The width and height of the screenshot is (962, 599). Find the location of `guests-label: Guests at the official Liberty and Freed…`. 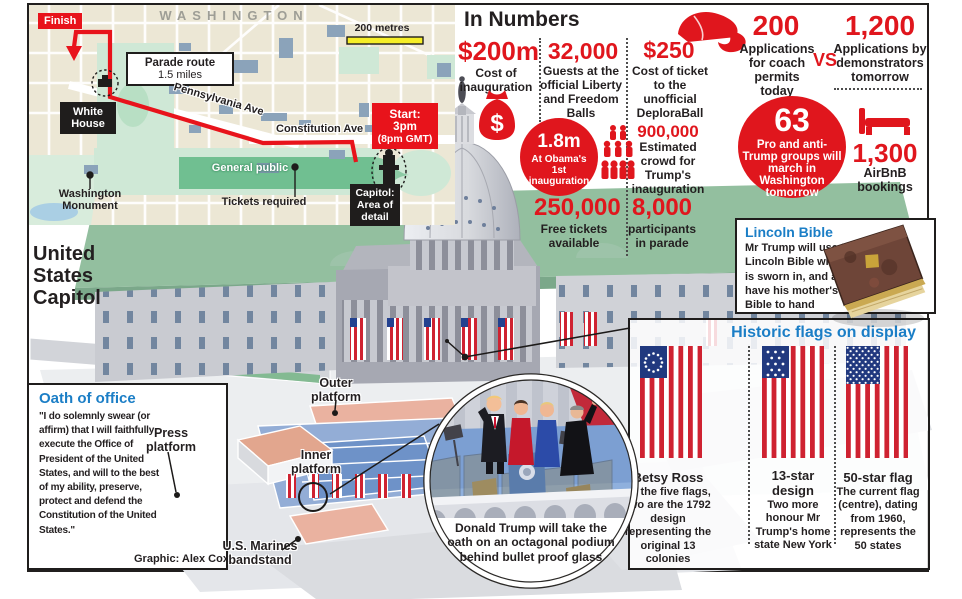

guests-label: Guests at the official Liberty and Freed… is located at coordinates (580, 92).